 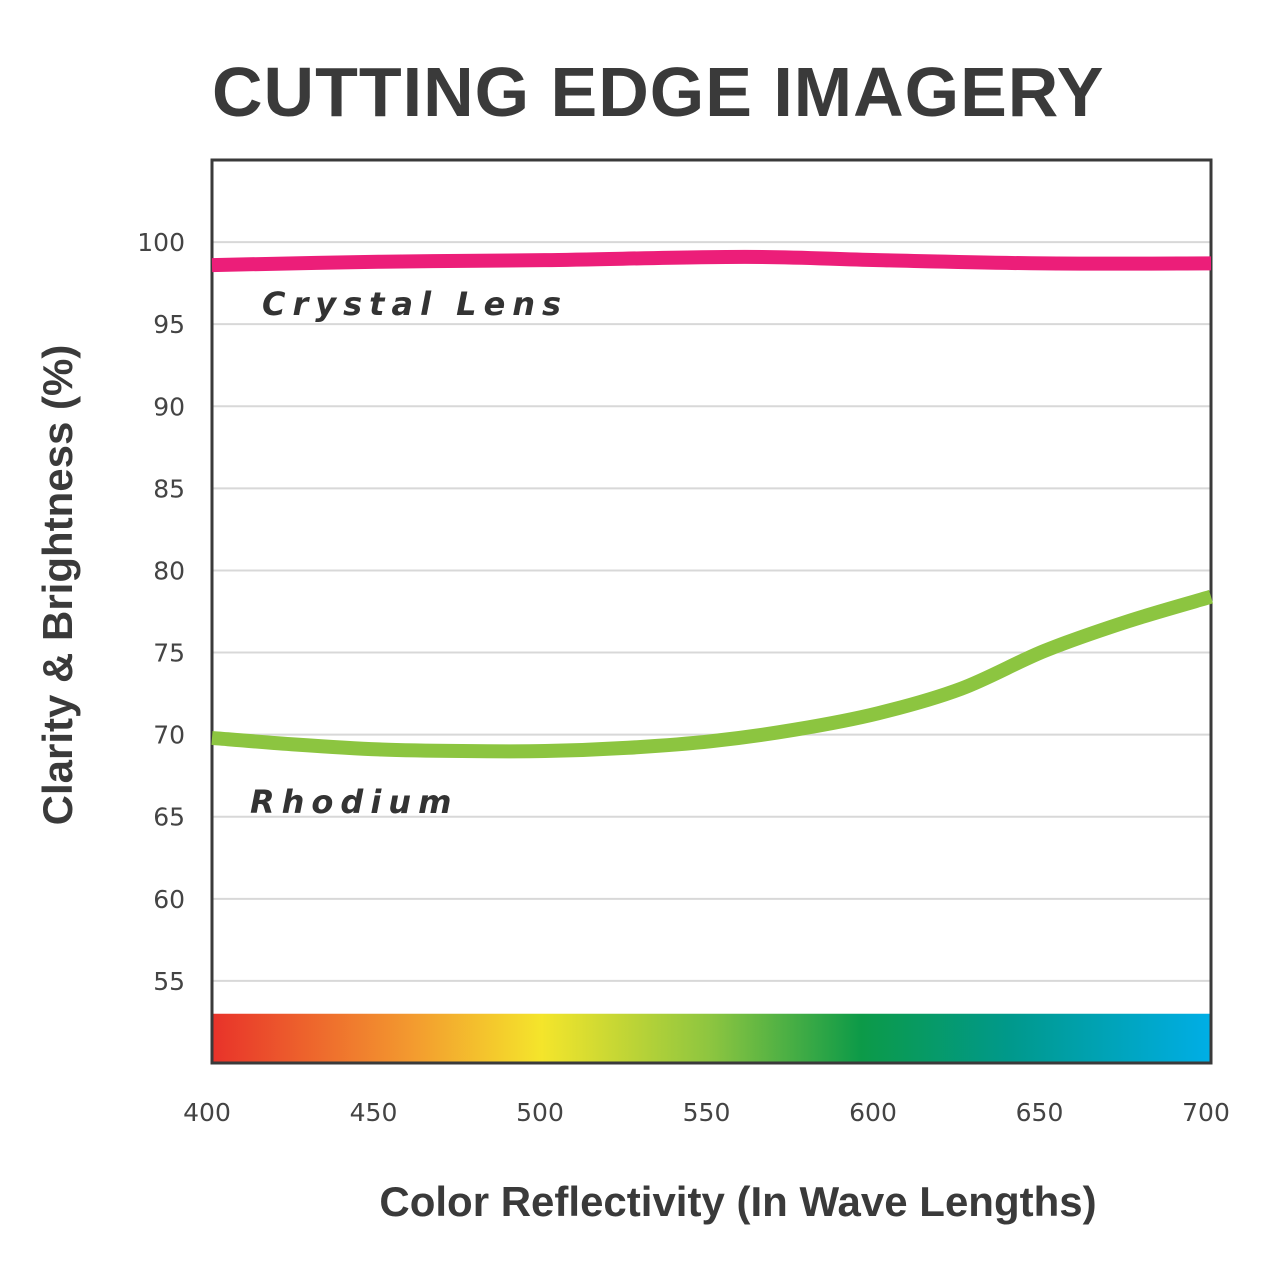 I want to click on x-tick-label: 450, so click(x=374, y=1112).